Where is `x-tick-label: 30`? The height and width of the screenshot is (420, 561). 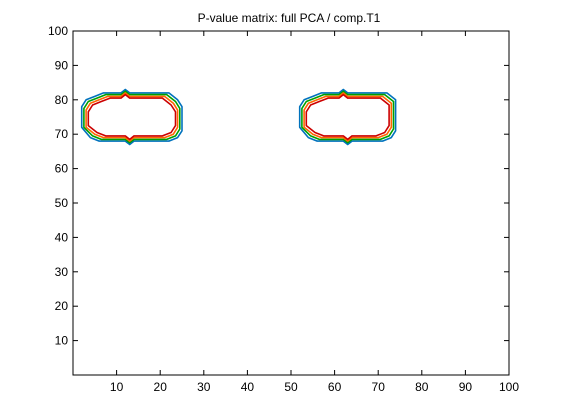 x-tick-label: 30 is located at coordinates (204, 387).